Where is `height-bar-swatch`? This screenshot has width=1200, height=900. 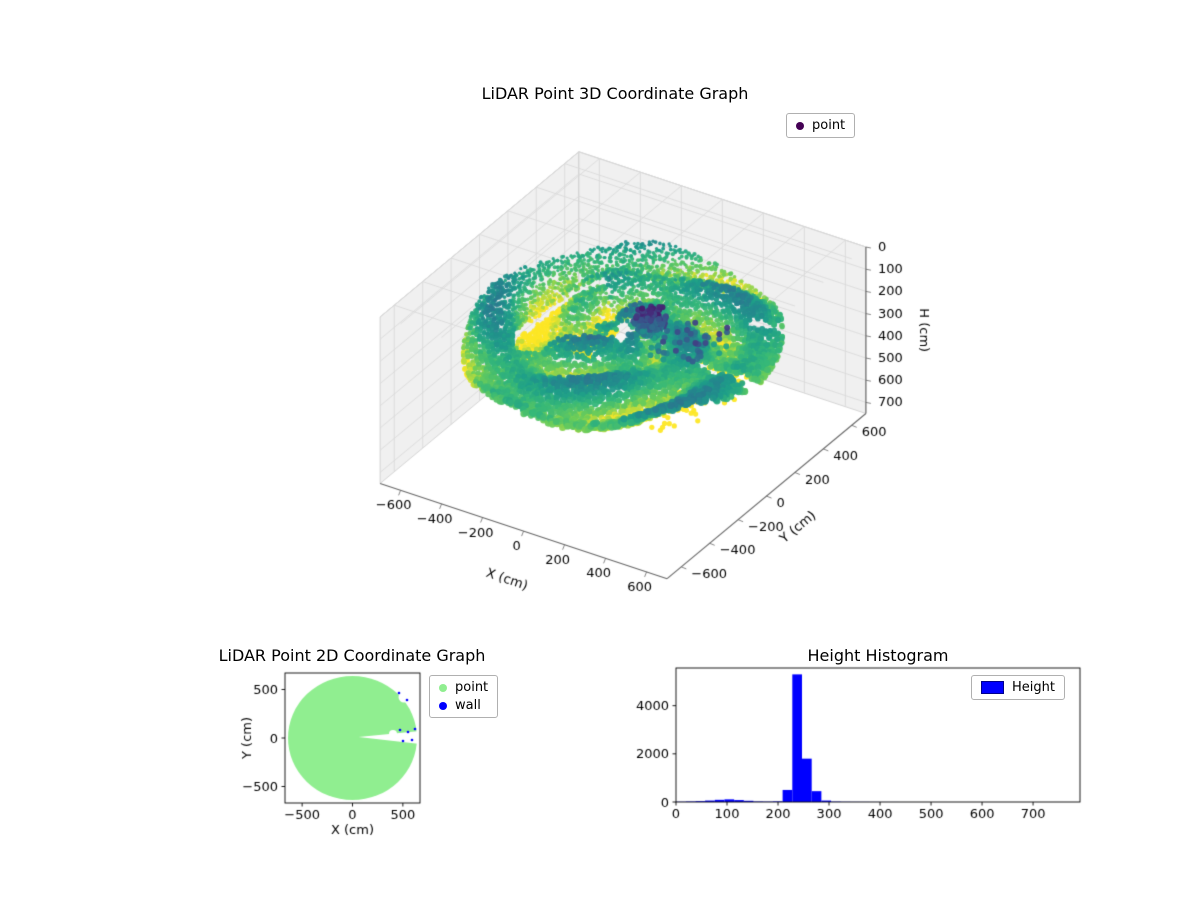 height-bar-swatch is located at coordinates (992, 687).